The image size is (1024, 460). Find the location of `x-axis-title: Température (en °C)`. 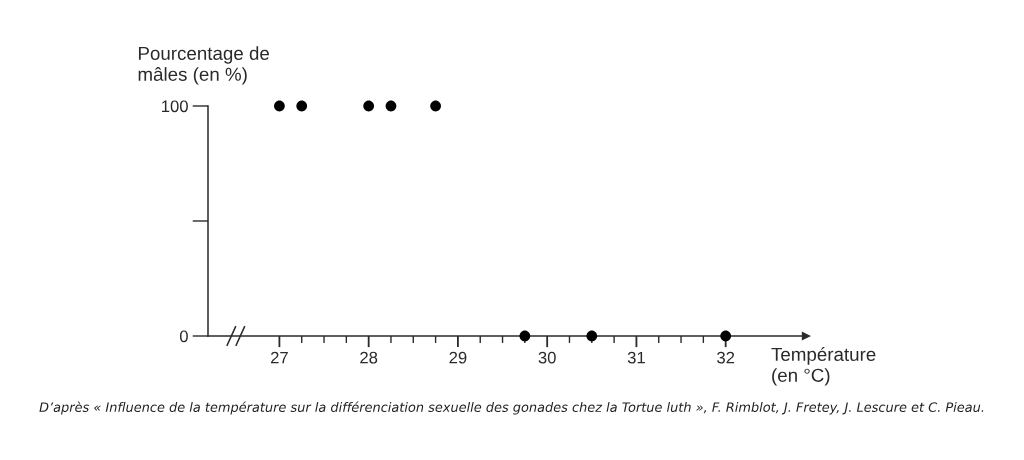

x-axis-title: Température (en °C) is located at coordinates (823, 366).